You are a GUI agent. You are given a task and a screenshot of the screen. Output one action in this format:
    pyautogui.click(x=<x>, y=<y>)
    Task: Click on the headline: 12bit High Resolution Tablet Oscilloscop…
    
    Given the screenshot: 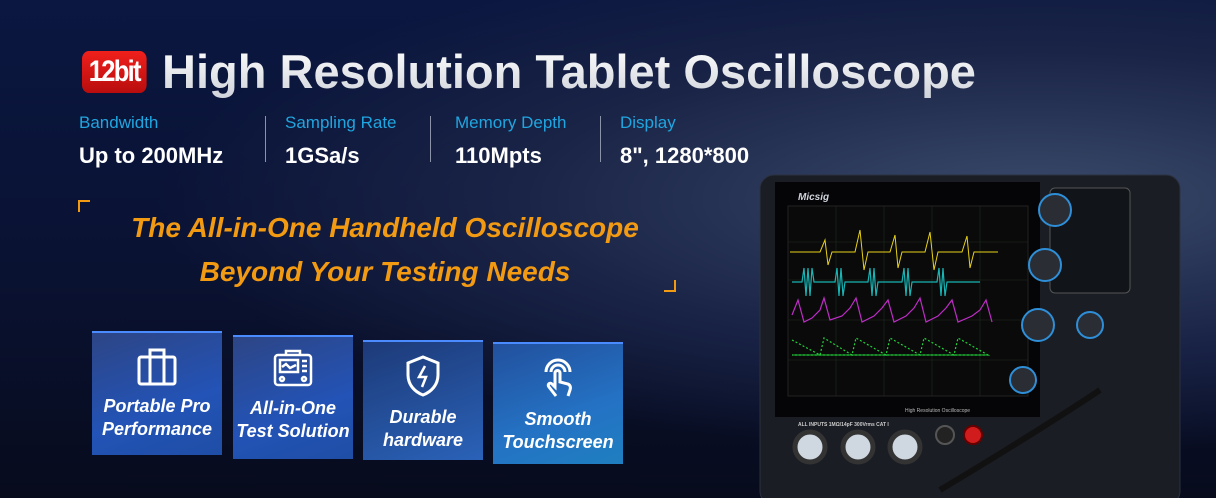 What is the action you would take?
    pyautogui.click(x=529, y=71)
    